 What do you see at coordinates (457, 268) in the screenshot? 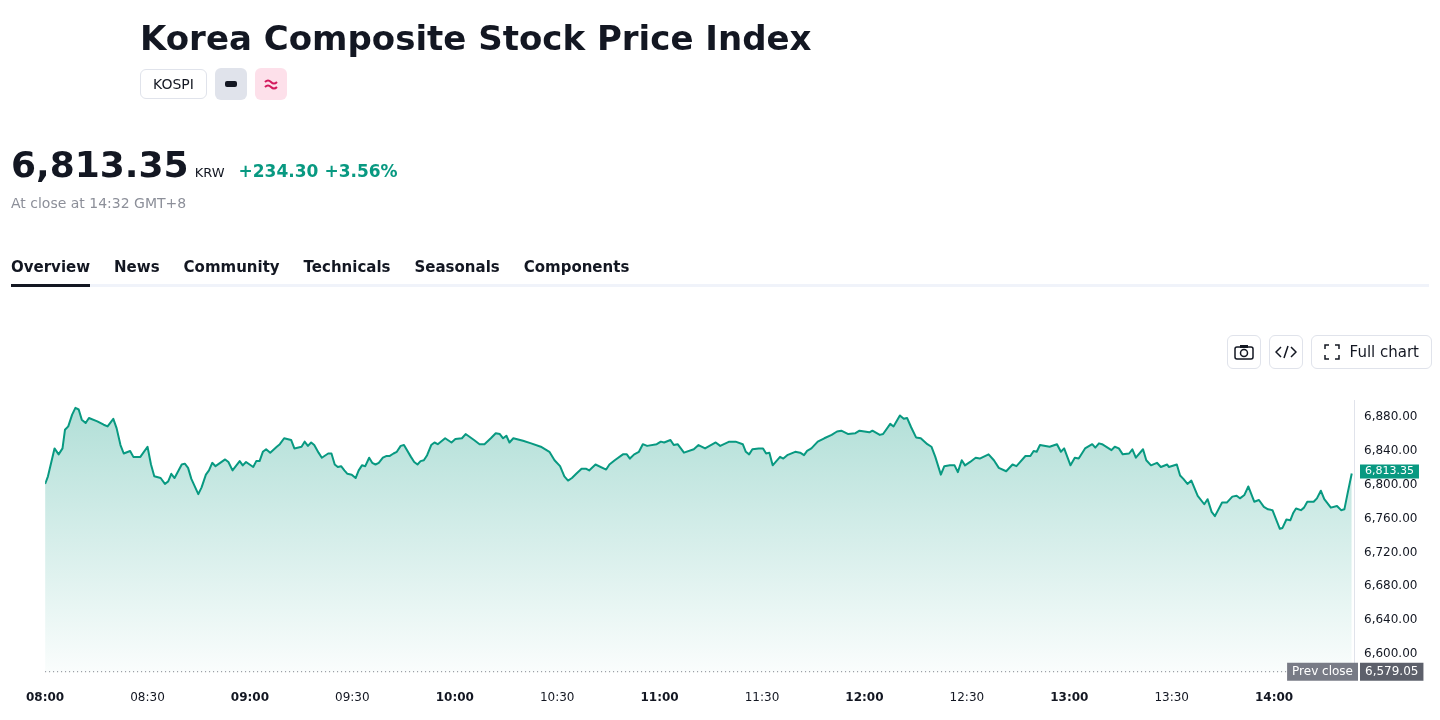
I see `text: Seasonals` at bounding box center [457, 268].